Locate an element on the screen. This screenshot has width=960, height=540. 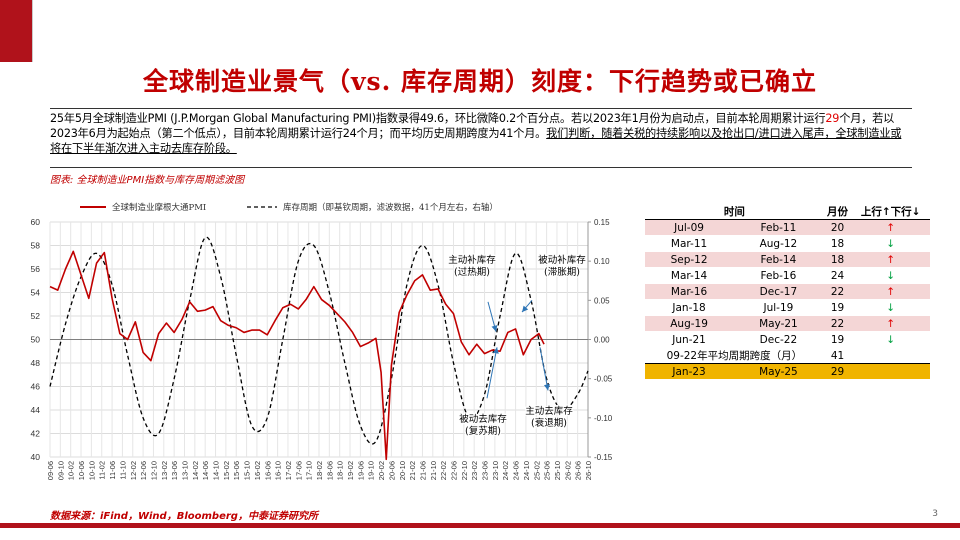
table-row: Mar-16 Dec-17 22 ↑ is located at coordinates (787, 291).